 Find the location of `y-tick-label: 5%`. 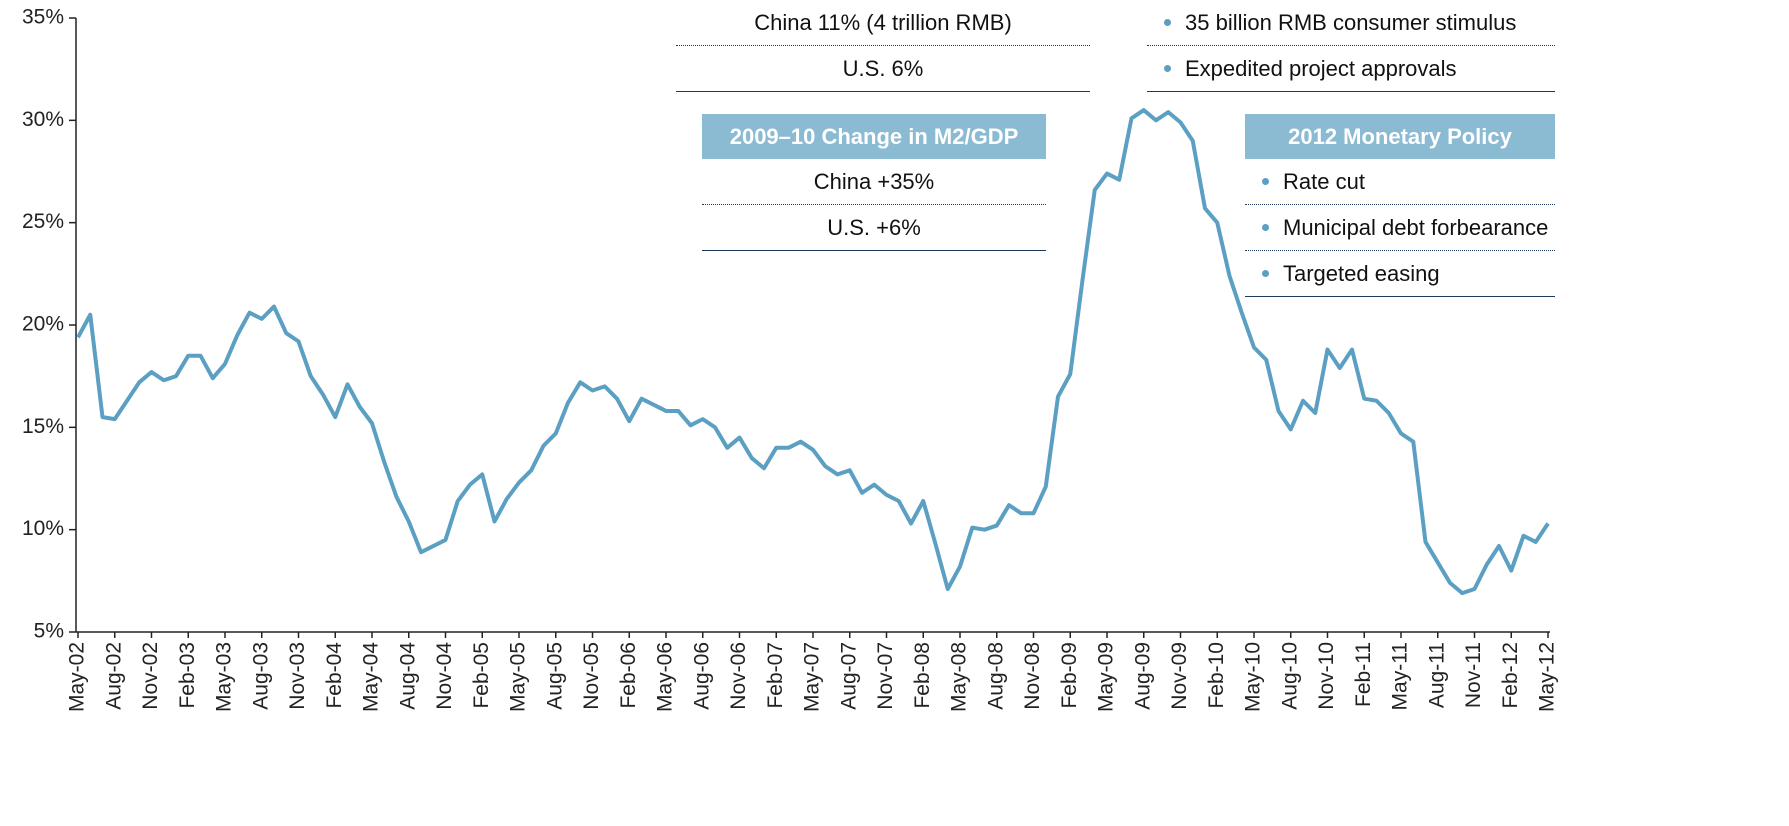

y-tick-label: 5% is located at coordinates (49, 631).